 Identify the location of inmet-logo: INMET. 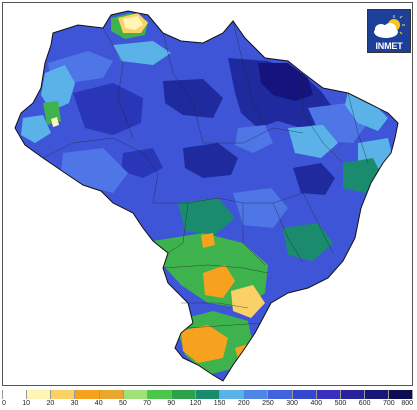
(389, 31).